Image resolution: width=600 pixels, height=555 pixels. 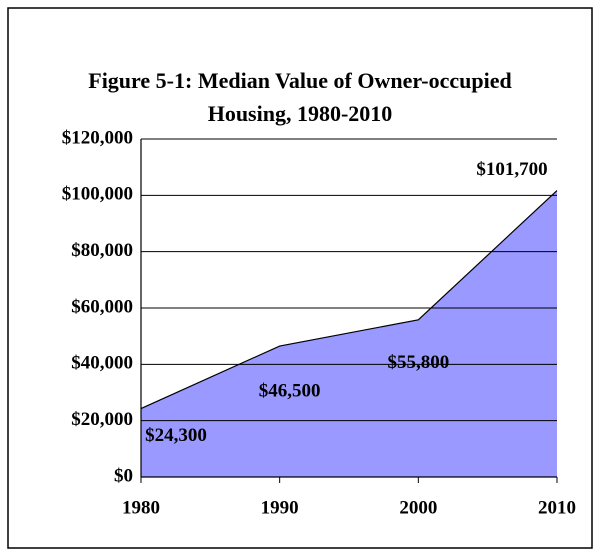 I want to click on y-tick-label: $40,000, so click(x=102, y=363).